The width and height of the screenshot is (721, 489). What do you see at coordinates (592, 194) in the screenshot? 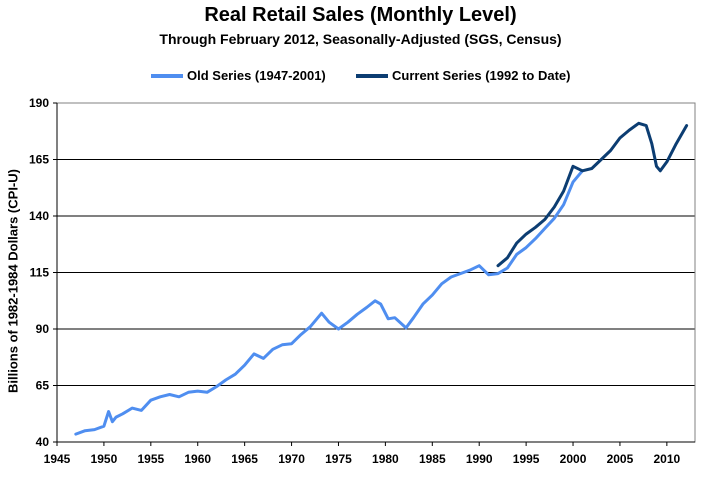
I see `series-line-current` at bounding box center [592, 194].